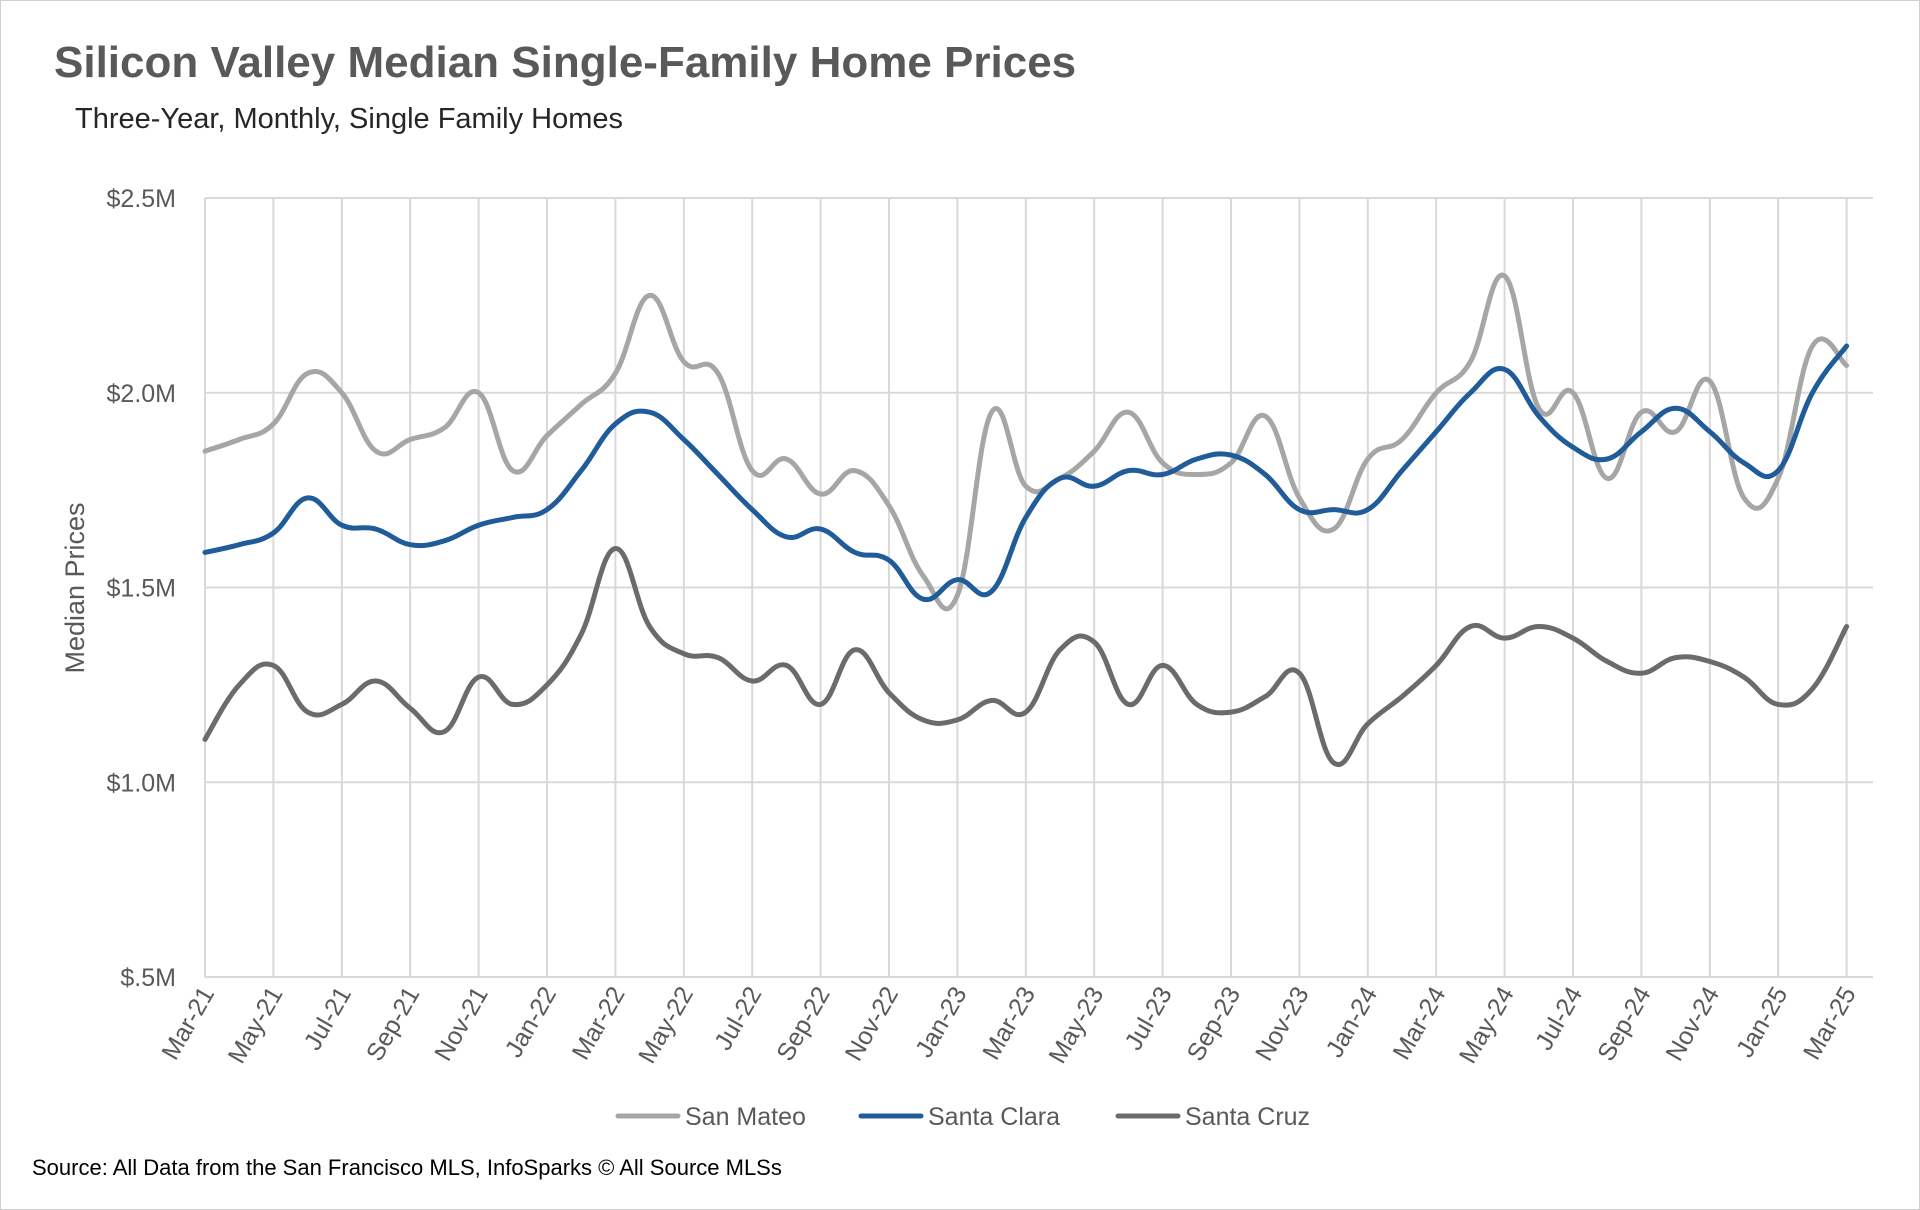 The image size is (1920, 1210). Describe the element at coordinates (349, 119) in the screenshot. I see `chart-subtitle: Three-Year, Monthly, Single Family Homes` at that location.